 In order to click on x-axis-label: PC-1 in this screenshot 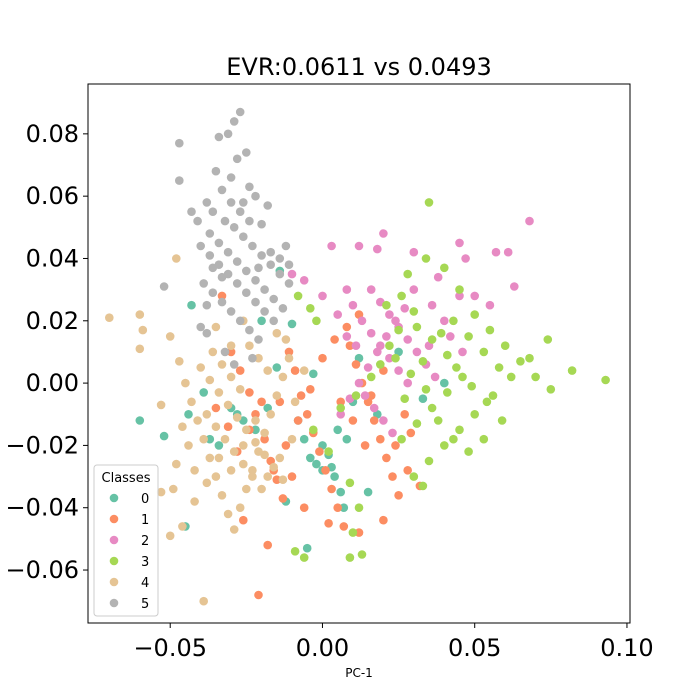, I will do `click(359, 673)`.